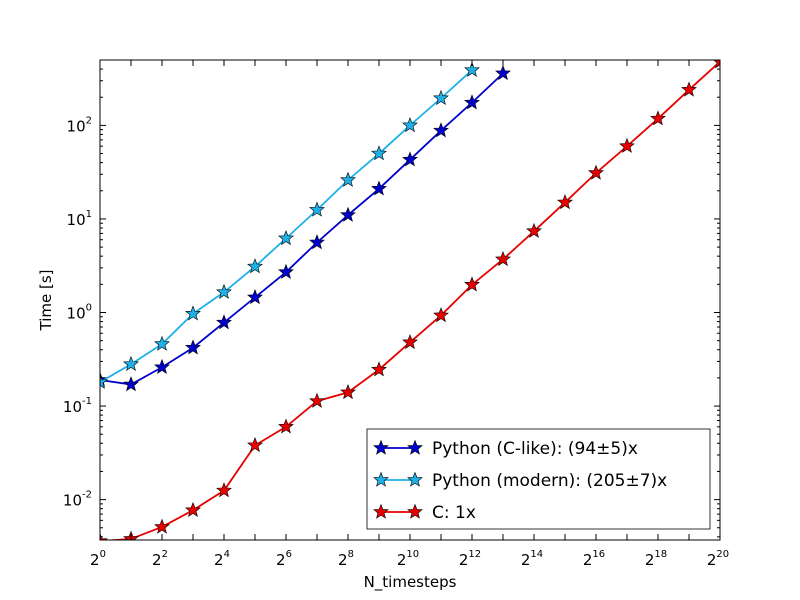 This screenshot has width=800, height=600. I want to click on x-tick-label-exp: 10, so click(412, 554).